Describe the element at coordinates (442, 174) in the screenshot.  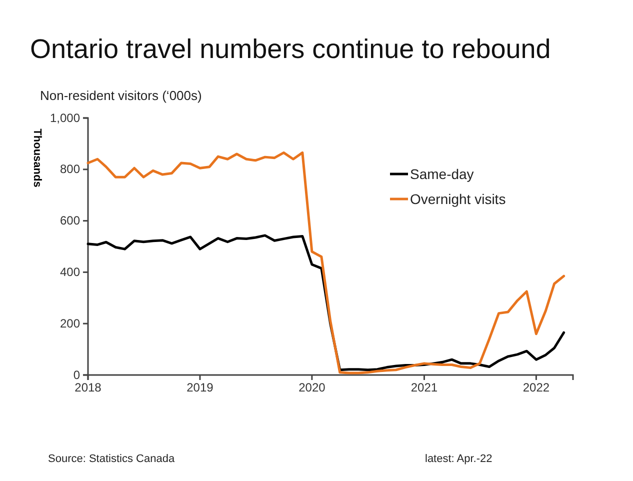
I see `legend-label: Same-day` at that location.